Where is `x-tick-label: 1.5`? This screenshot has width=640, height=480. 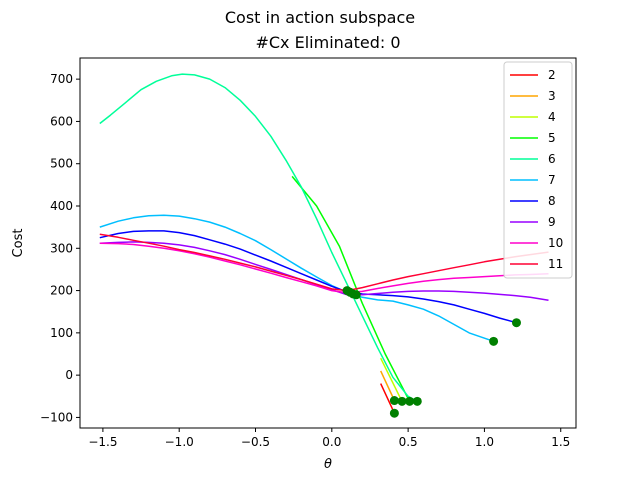
x-tick-label: 1.5 is located at coordinates (560, 442).